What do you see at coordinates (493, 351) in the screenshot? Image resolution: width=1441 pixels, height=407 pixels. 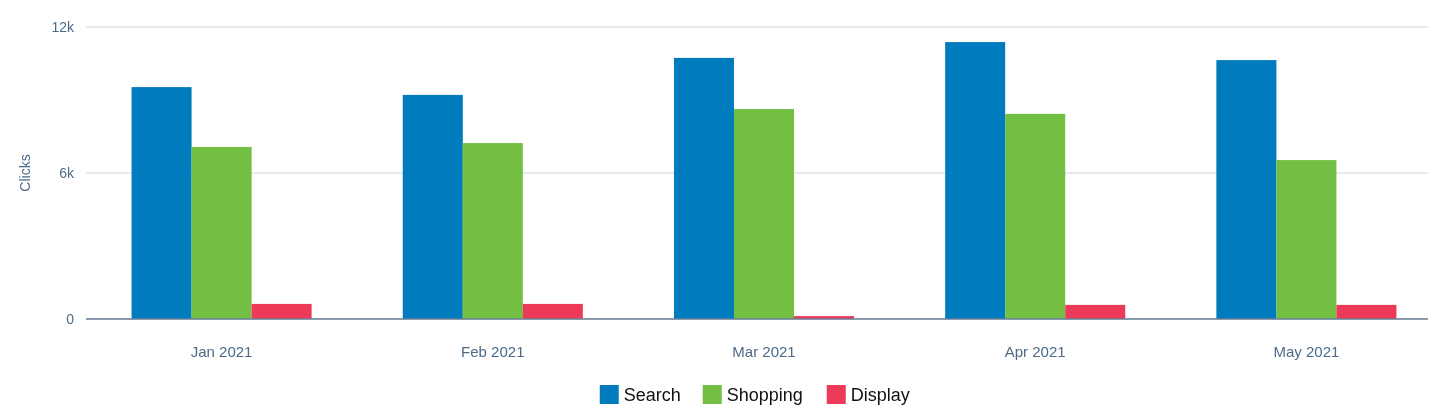 I see `x-tick-label: Feb 2021` at bounding box center [493, 351].